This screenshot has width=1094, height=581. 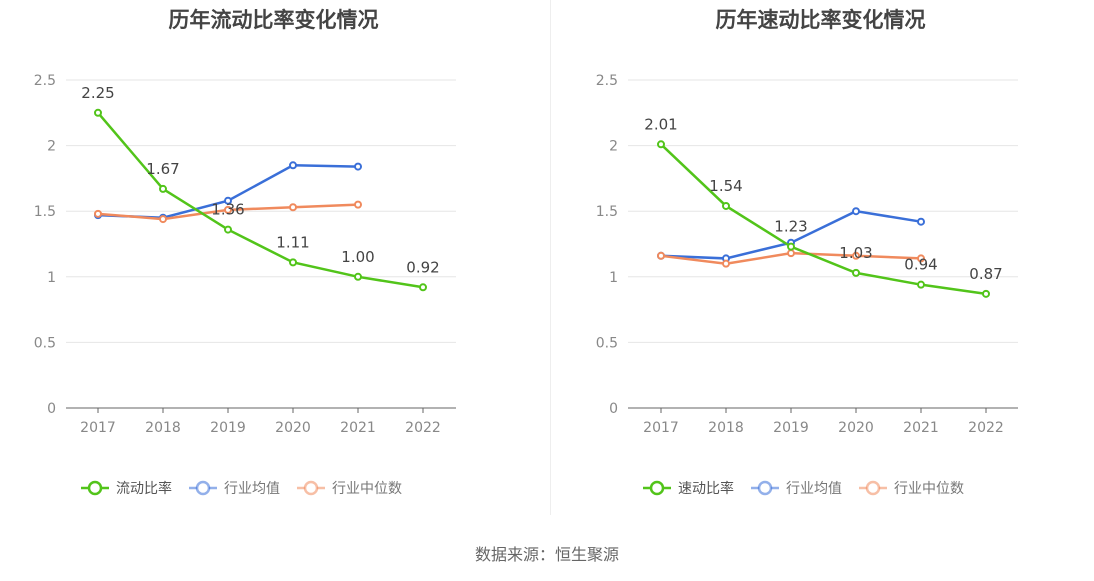 I want to click on data-label: 1.11, so click(x=292, y=242).